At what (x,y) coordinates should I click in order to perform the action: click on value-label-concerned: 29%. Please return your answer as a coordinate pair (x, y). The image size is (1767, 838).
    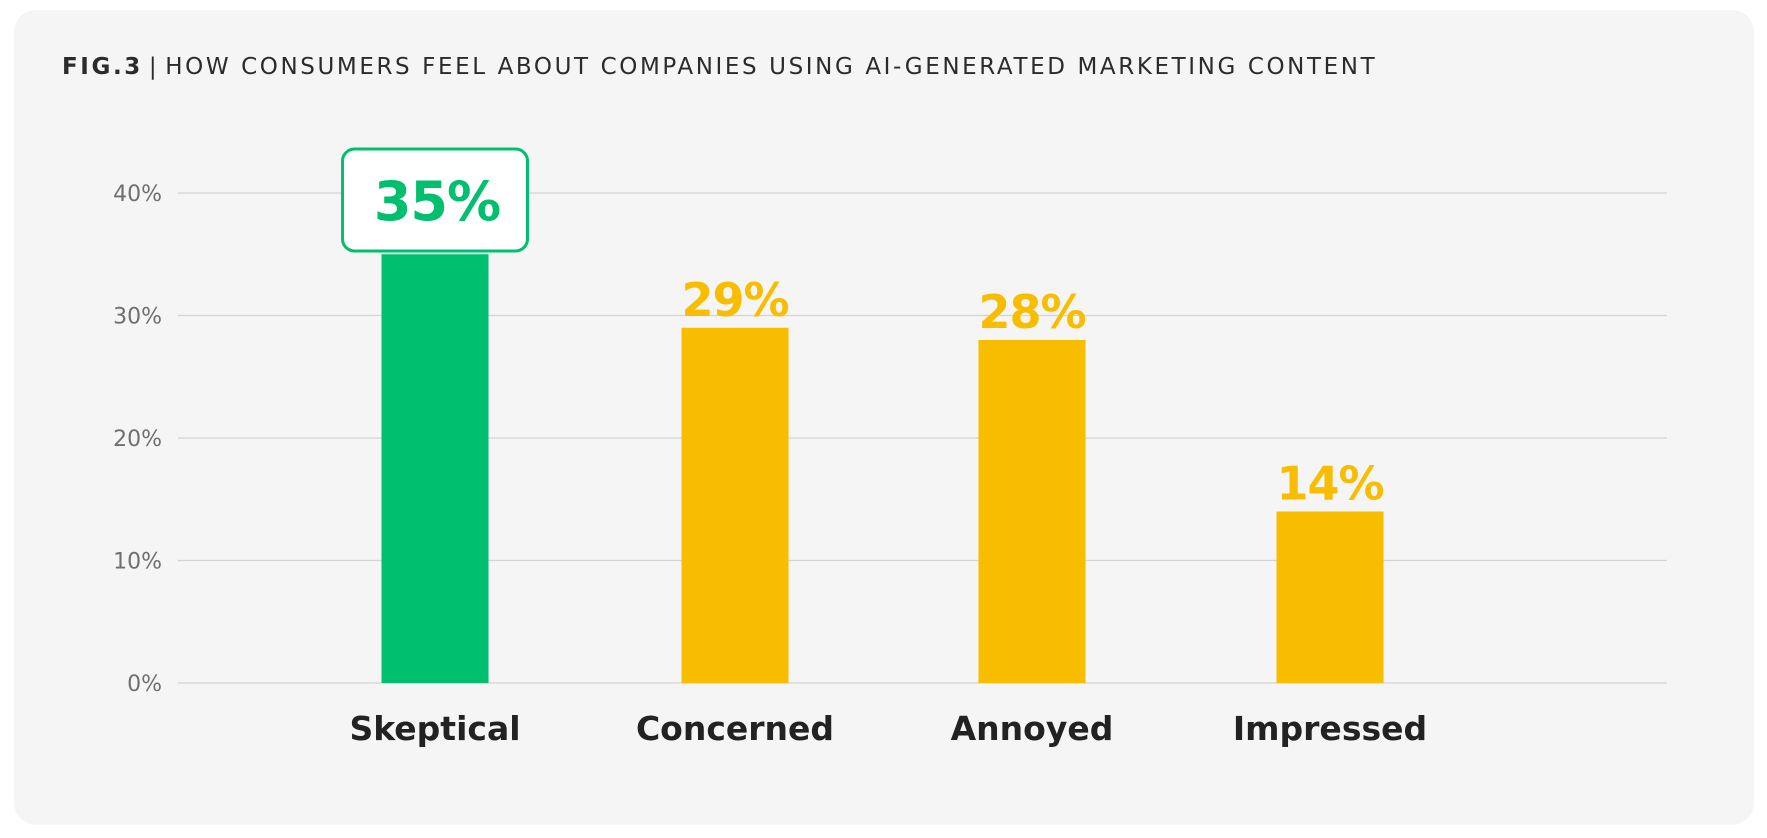
    Looking at the image, I should click on (734, 300).